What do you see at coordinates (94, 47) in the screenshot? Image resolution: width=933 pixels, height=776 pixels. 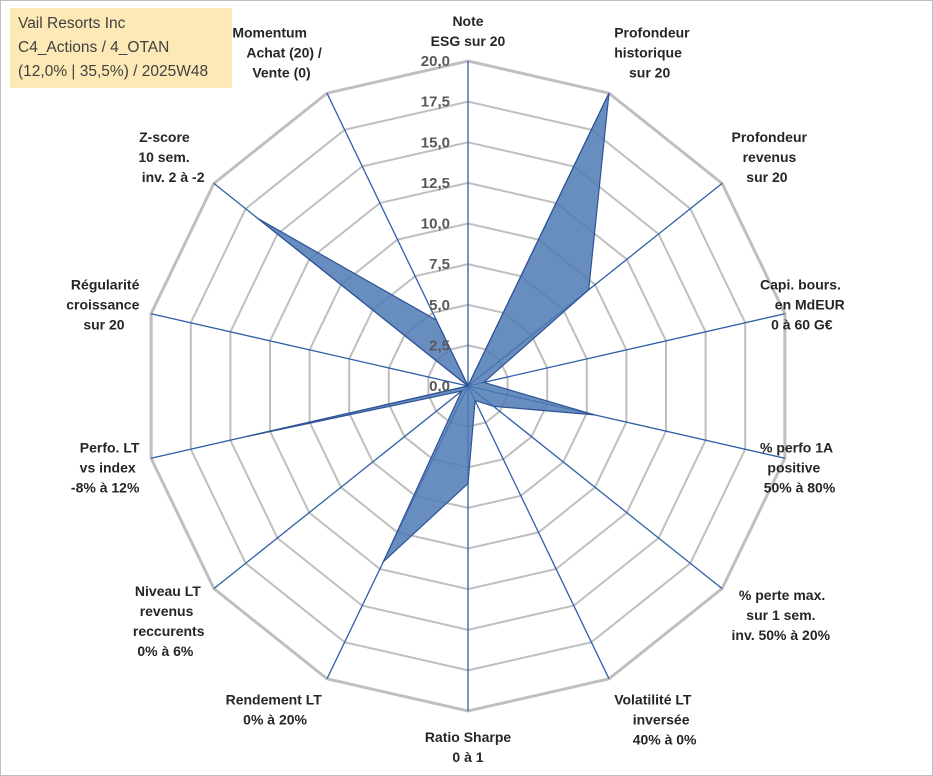 I see `category-label: C4_Actions / 4_OTAN` at bounding box center [94, 47].